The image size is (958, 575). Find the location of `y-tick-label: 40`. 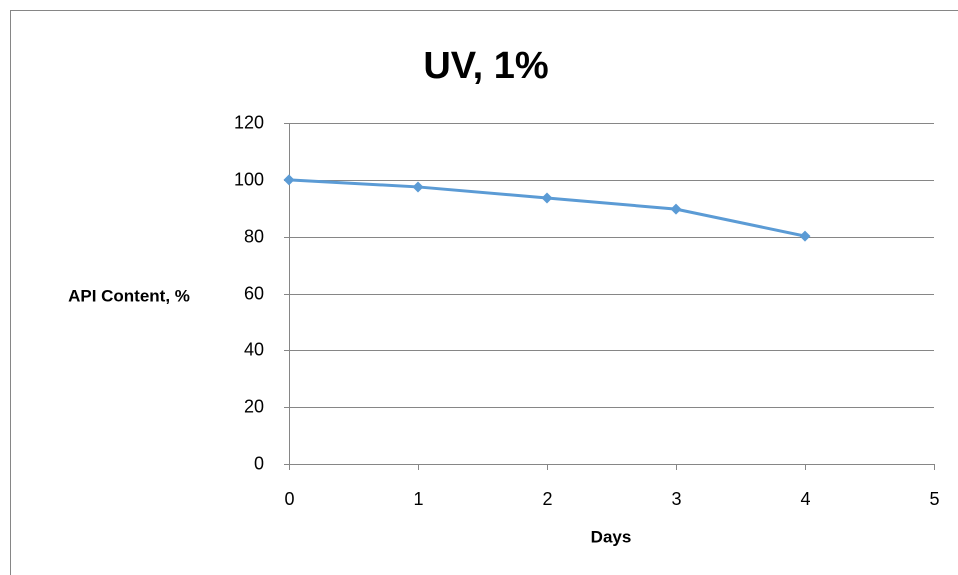

y-tick-label: 40 is located at coordinates (254, 349).